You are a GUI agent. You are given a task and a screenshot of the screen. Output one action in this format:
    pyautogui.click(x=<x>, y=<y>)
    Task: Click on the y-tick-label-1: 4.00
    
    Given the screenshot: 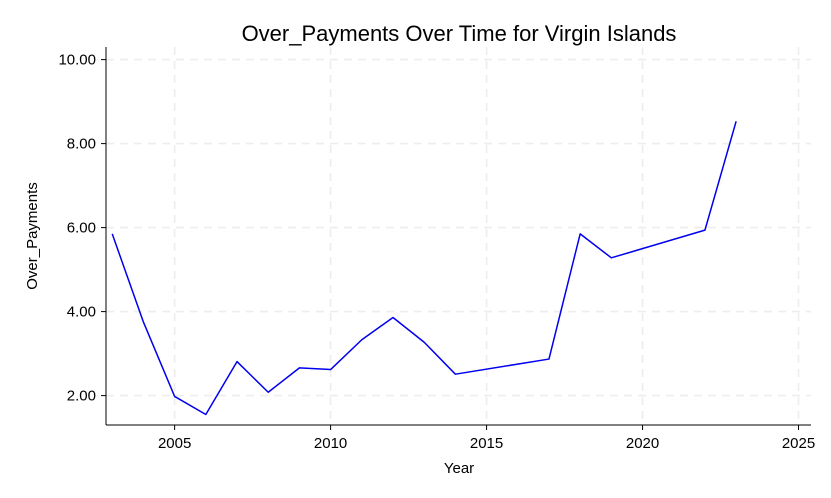 What is the action you would take?
    pyautogui.click(x=81, y=312)
    